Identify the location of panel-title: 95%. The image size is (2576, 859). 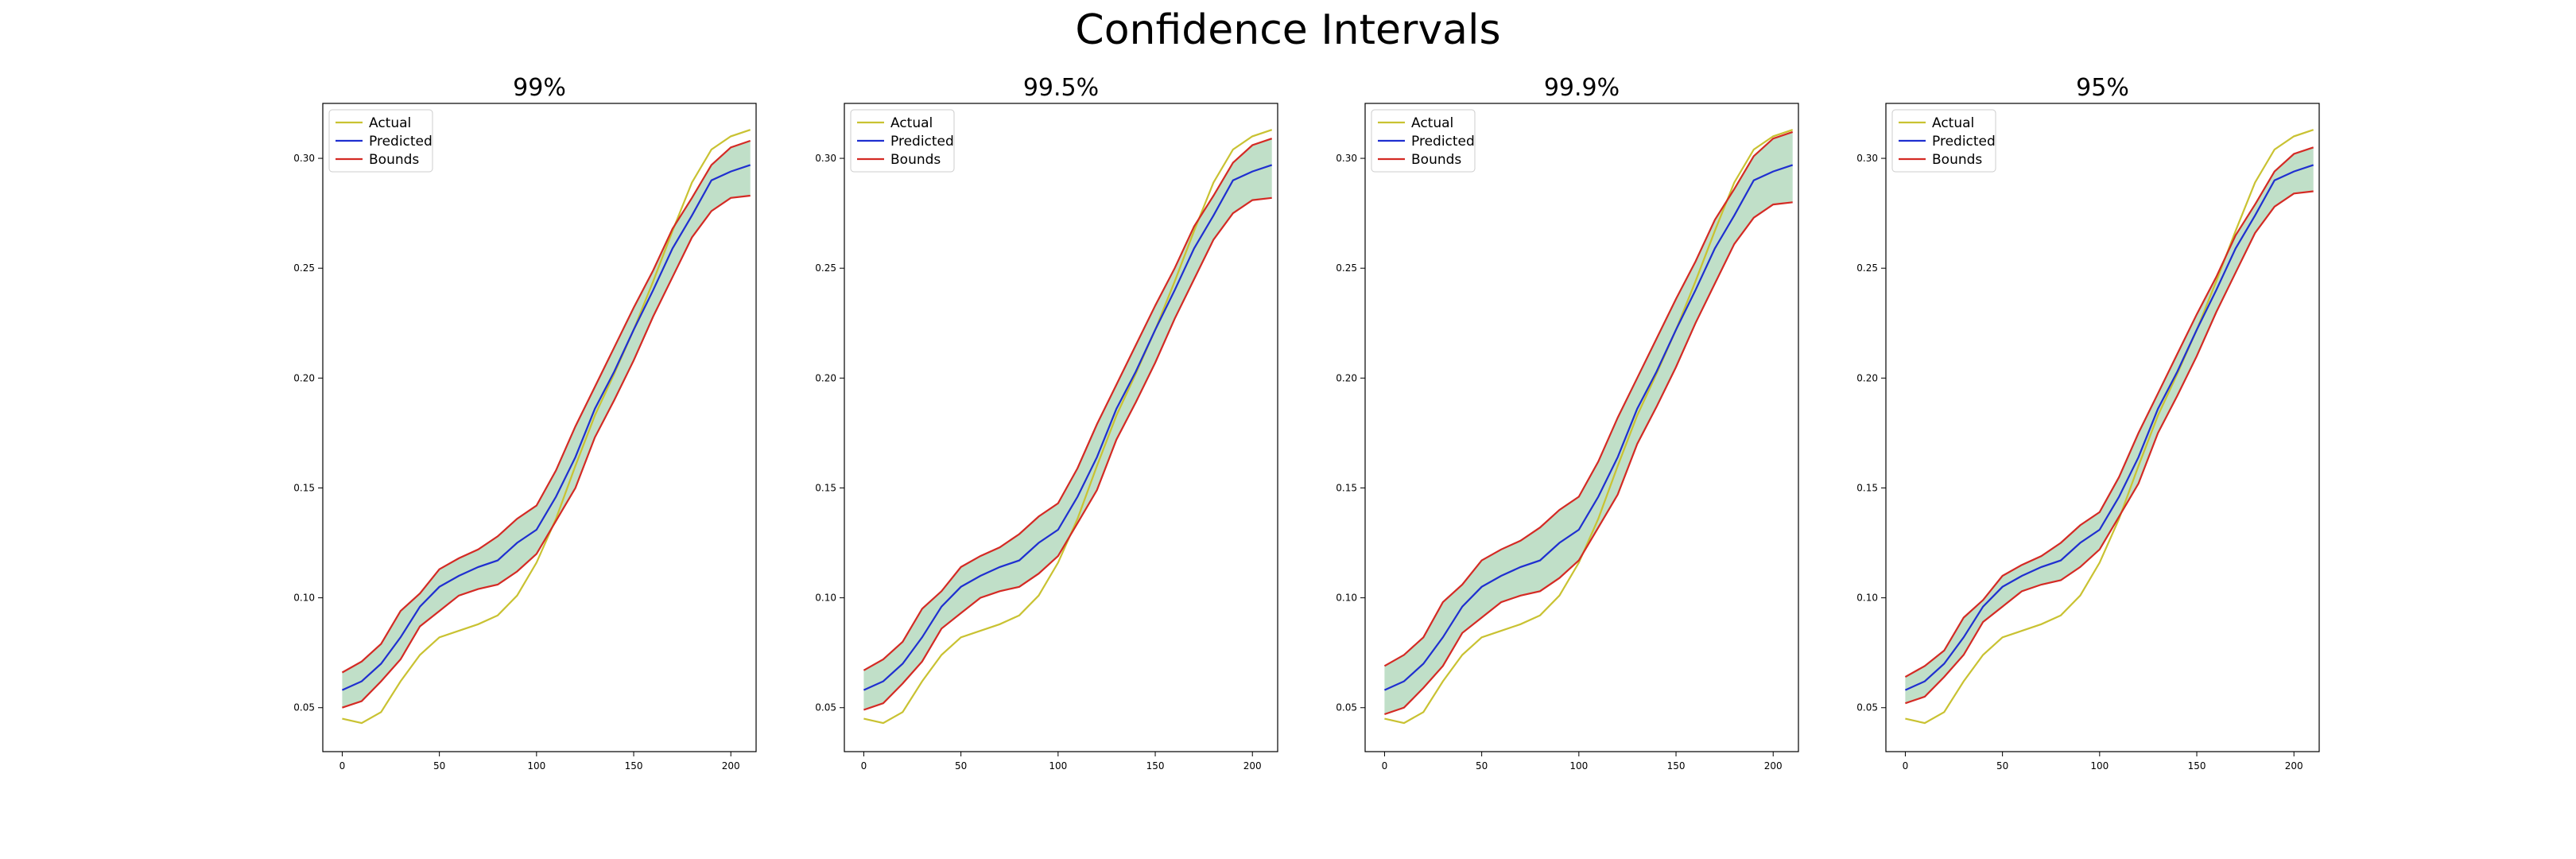
(2102, 88).